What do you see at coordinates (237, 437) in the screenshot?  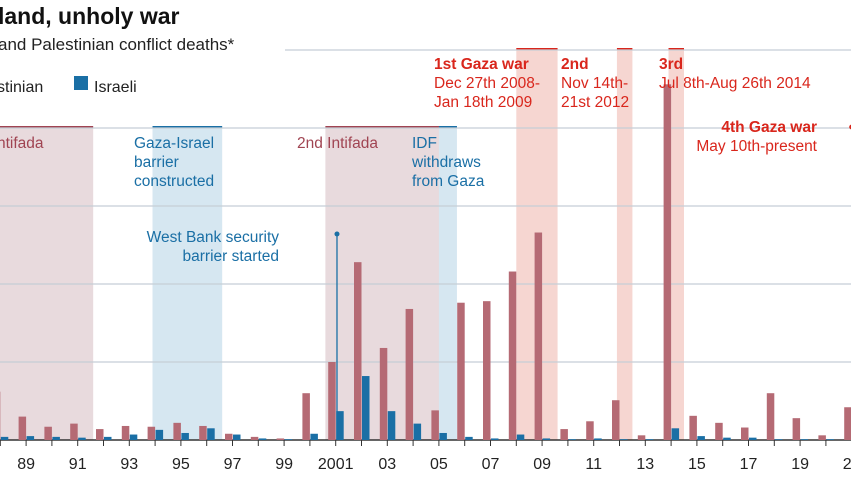 I see `bar-israeli-1997` at bounding box center [237, 437].